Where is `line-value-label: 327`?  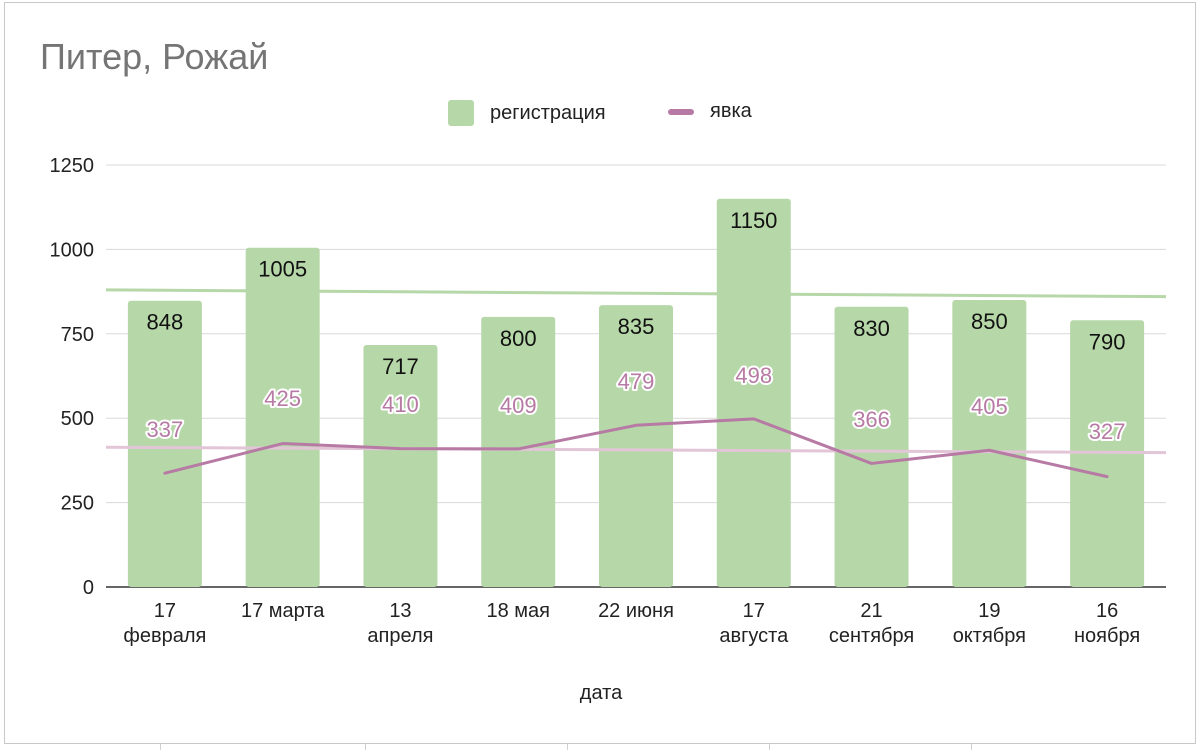 line-value-label: 327 is located at coordinates (1107, 431).